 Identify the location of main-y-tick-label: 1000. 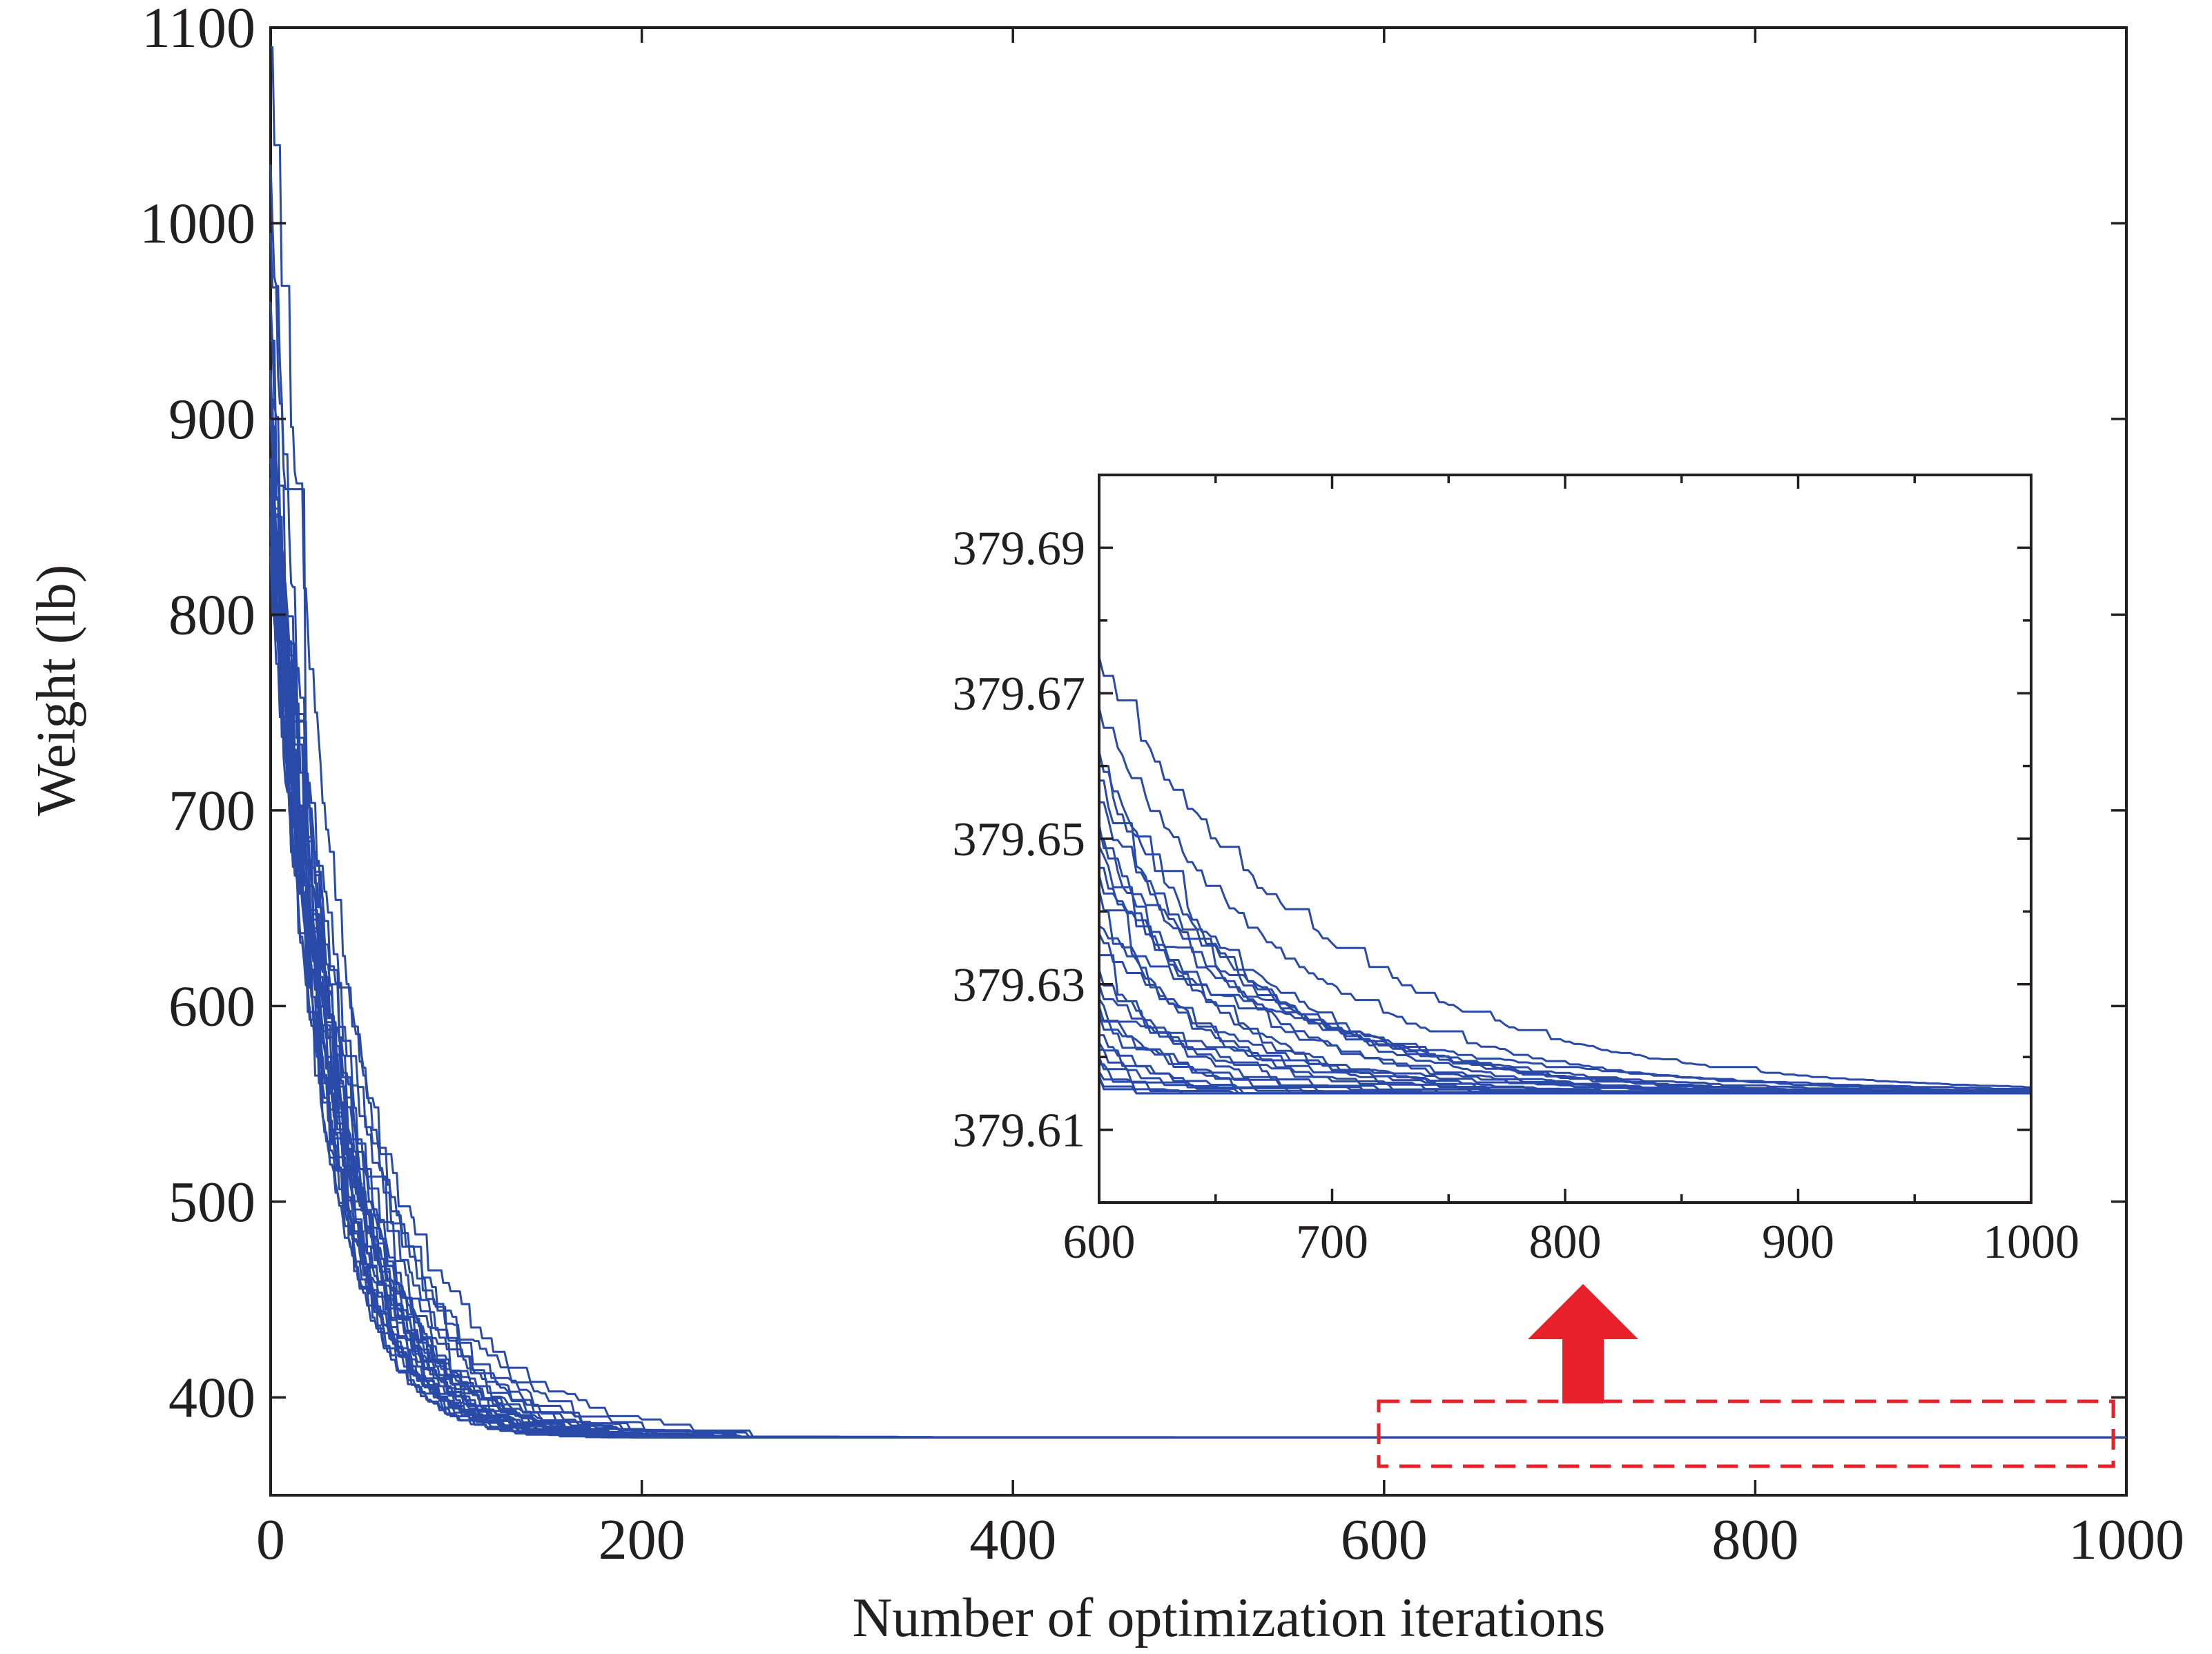
(197, 223).